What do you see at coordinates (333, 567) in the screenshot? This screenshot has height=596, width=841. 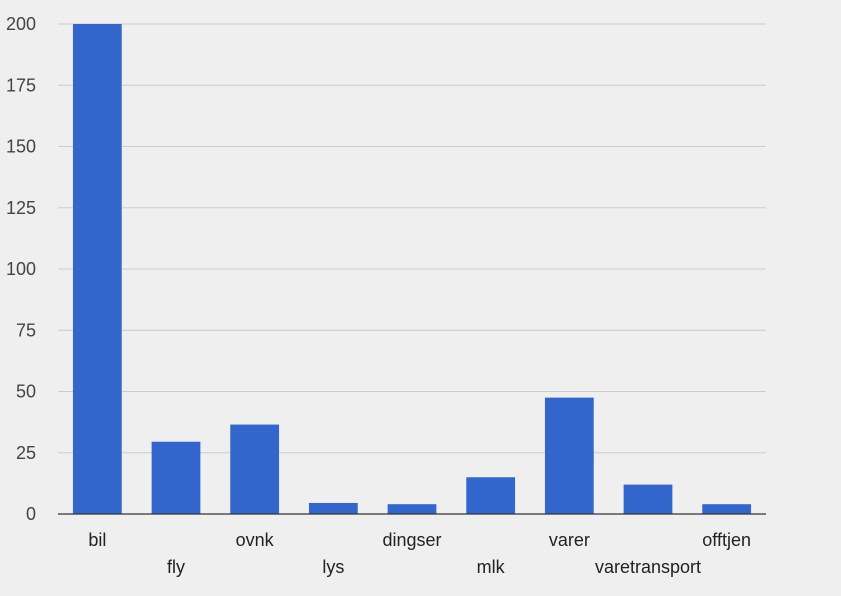 I see `x-category-label-lys: lys` at bounding box center [333, 567].